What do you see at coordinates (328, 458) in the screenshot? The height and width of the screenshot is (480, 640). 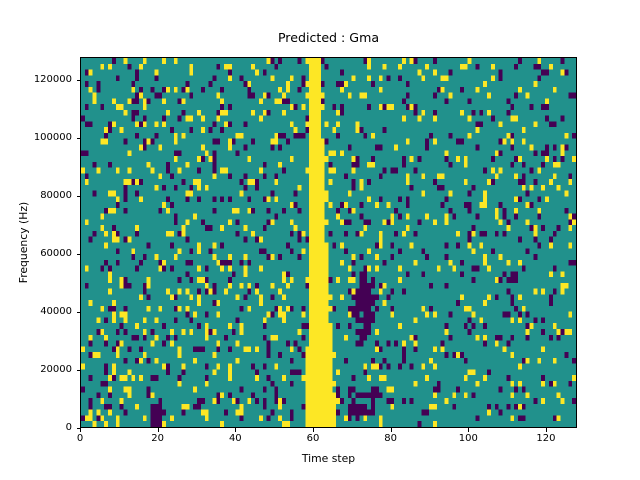 I see `x-axis-label: Time step` at bounding box center [328, 458].